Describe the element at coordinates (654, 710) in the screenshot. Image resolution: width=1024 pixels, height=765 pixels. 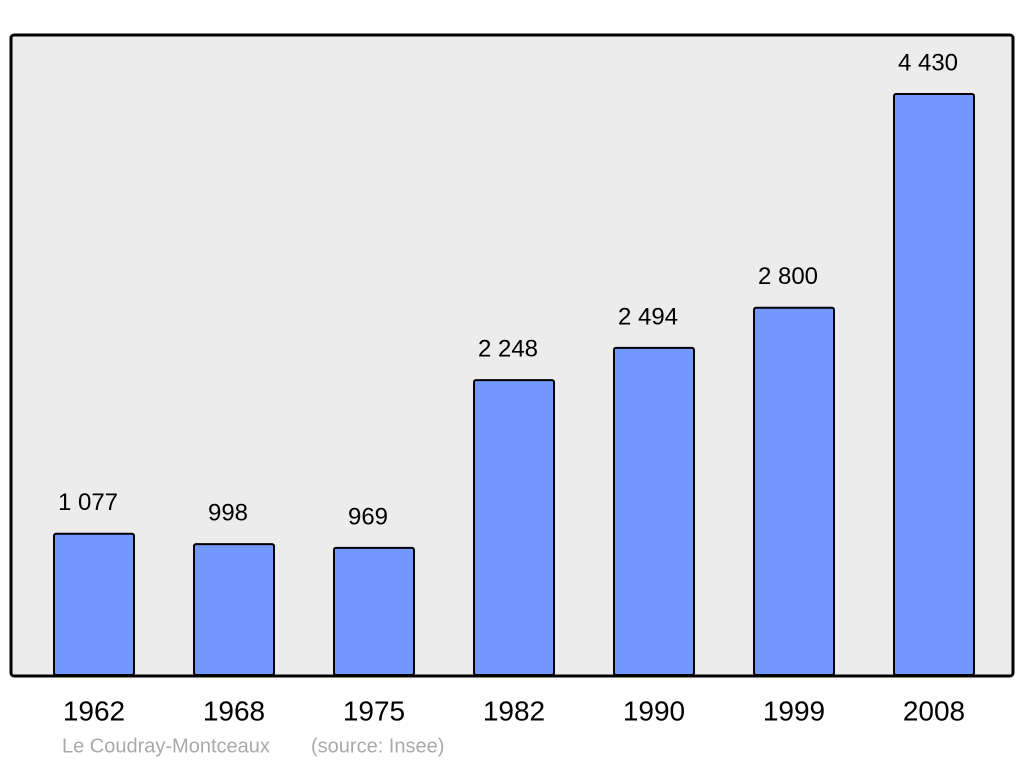
I see `x-tick-label: 1990` at that location.